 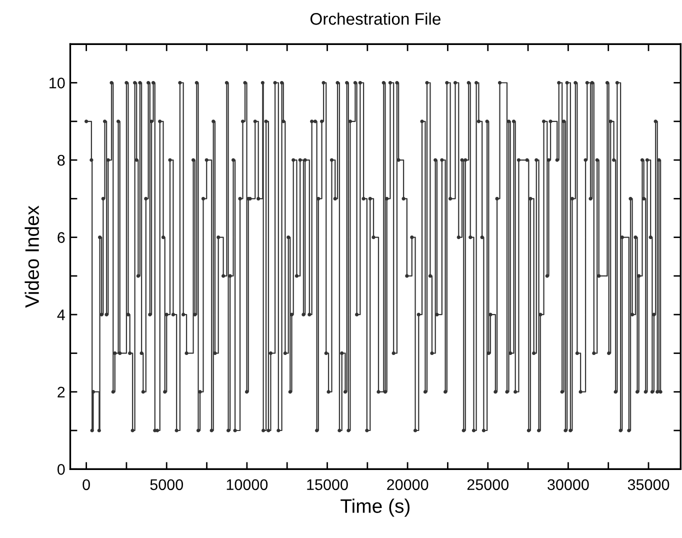 What do you see at coordinates (407, 484) in the screenshot?
I see `x-tick-label: 20000` at bounding box center [407, 484].